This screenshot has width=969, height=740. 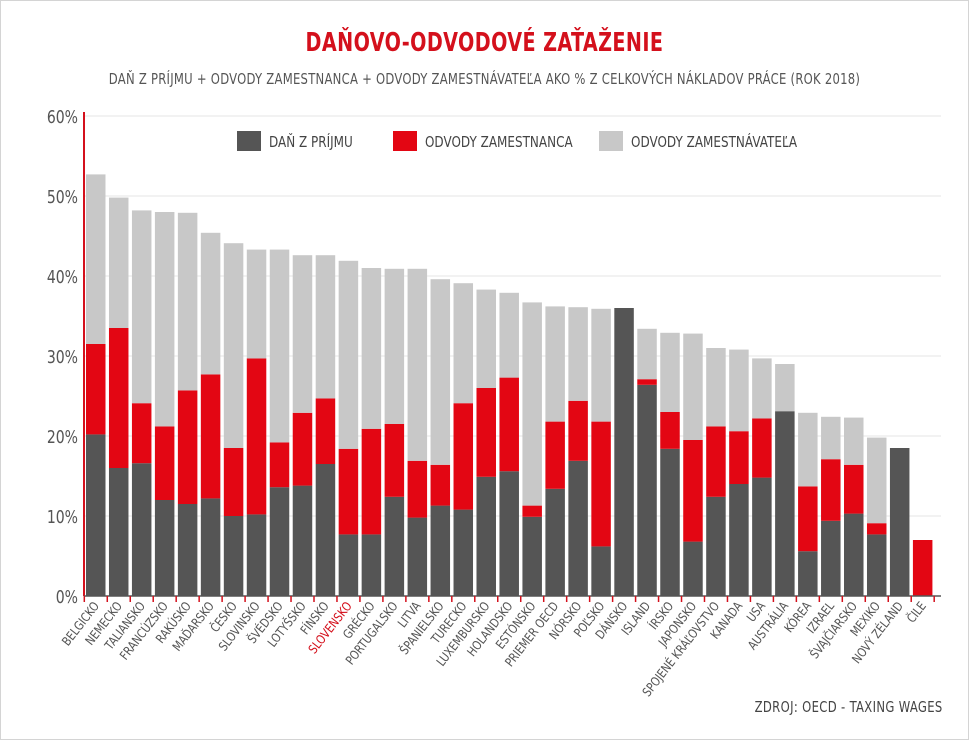 I want to click on y-tick-label: 10%, so click(x=62, y=516).